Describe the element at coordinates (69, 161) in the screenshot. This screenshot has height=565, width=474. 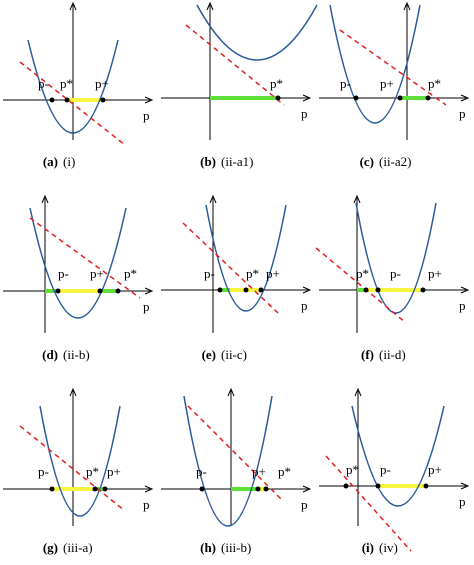
I see `caption-case: (i)` at that location.